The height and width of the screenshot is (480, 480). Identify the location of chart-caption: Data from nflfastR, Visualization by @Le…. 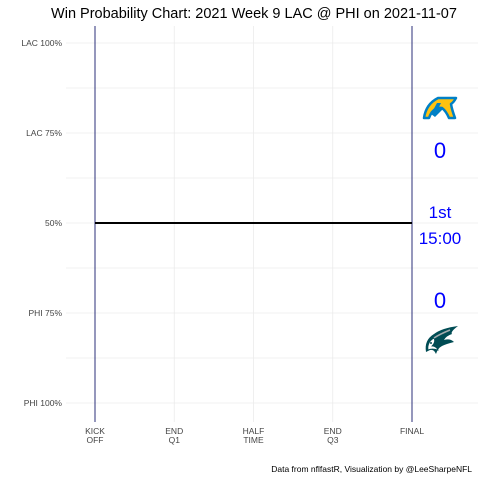
(371, 469).